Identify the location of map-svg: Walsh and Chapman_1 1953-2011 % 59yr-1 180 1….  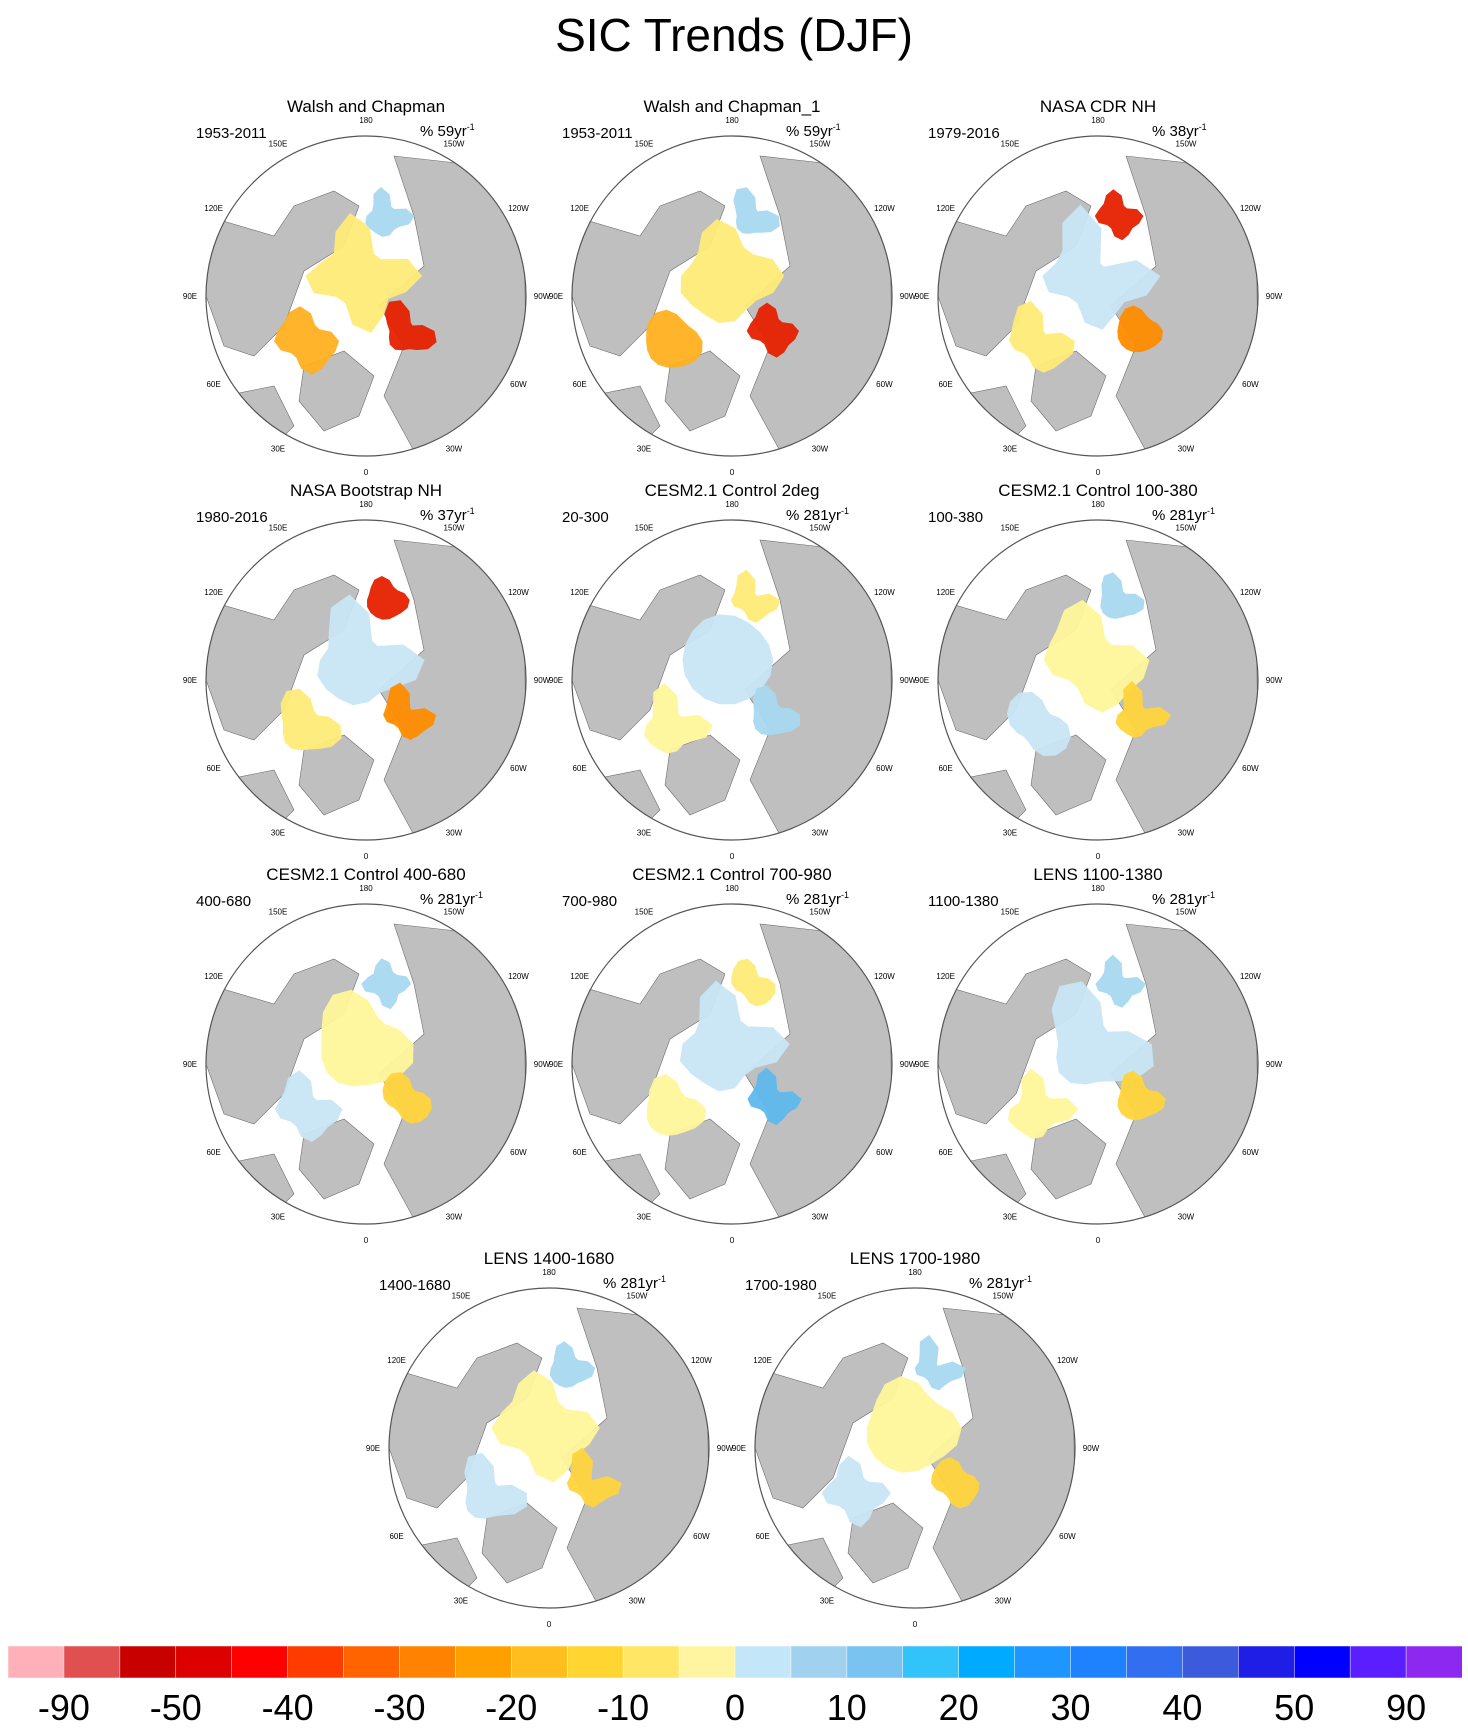
(733, 287).